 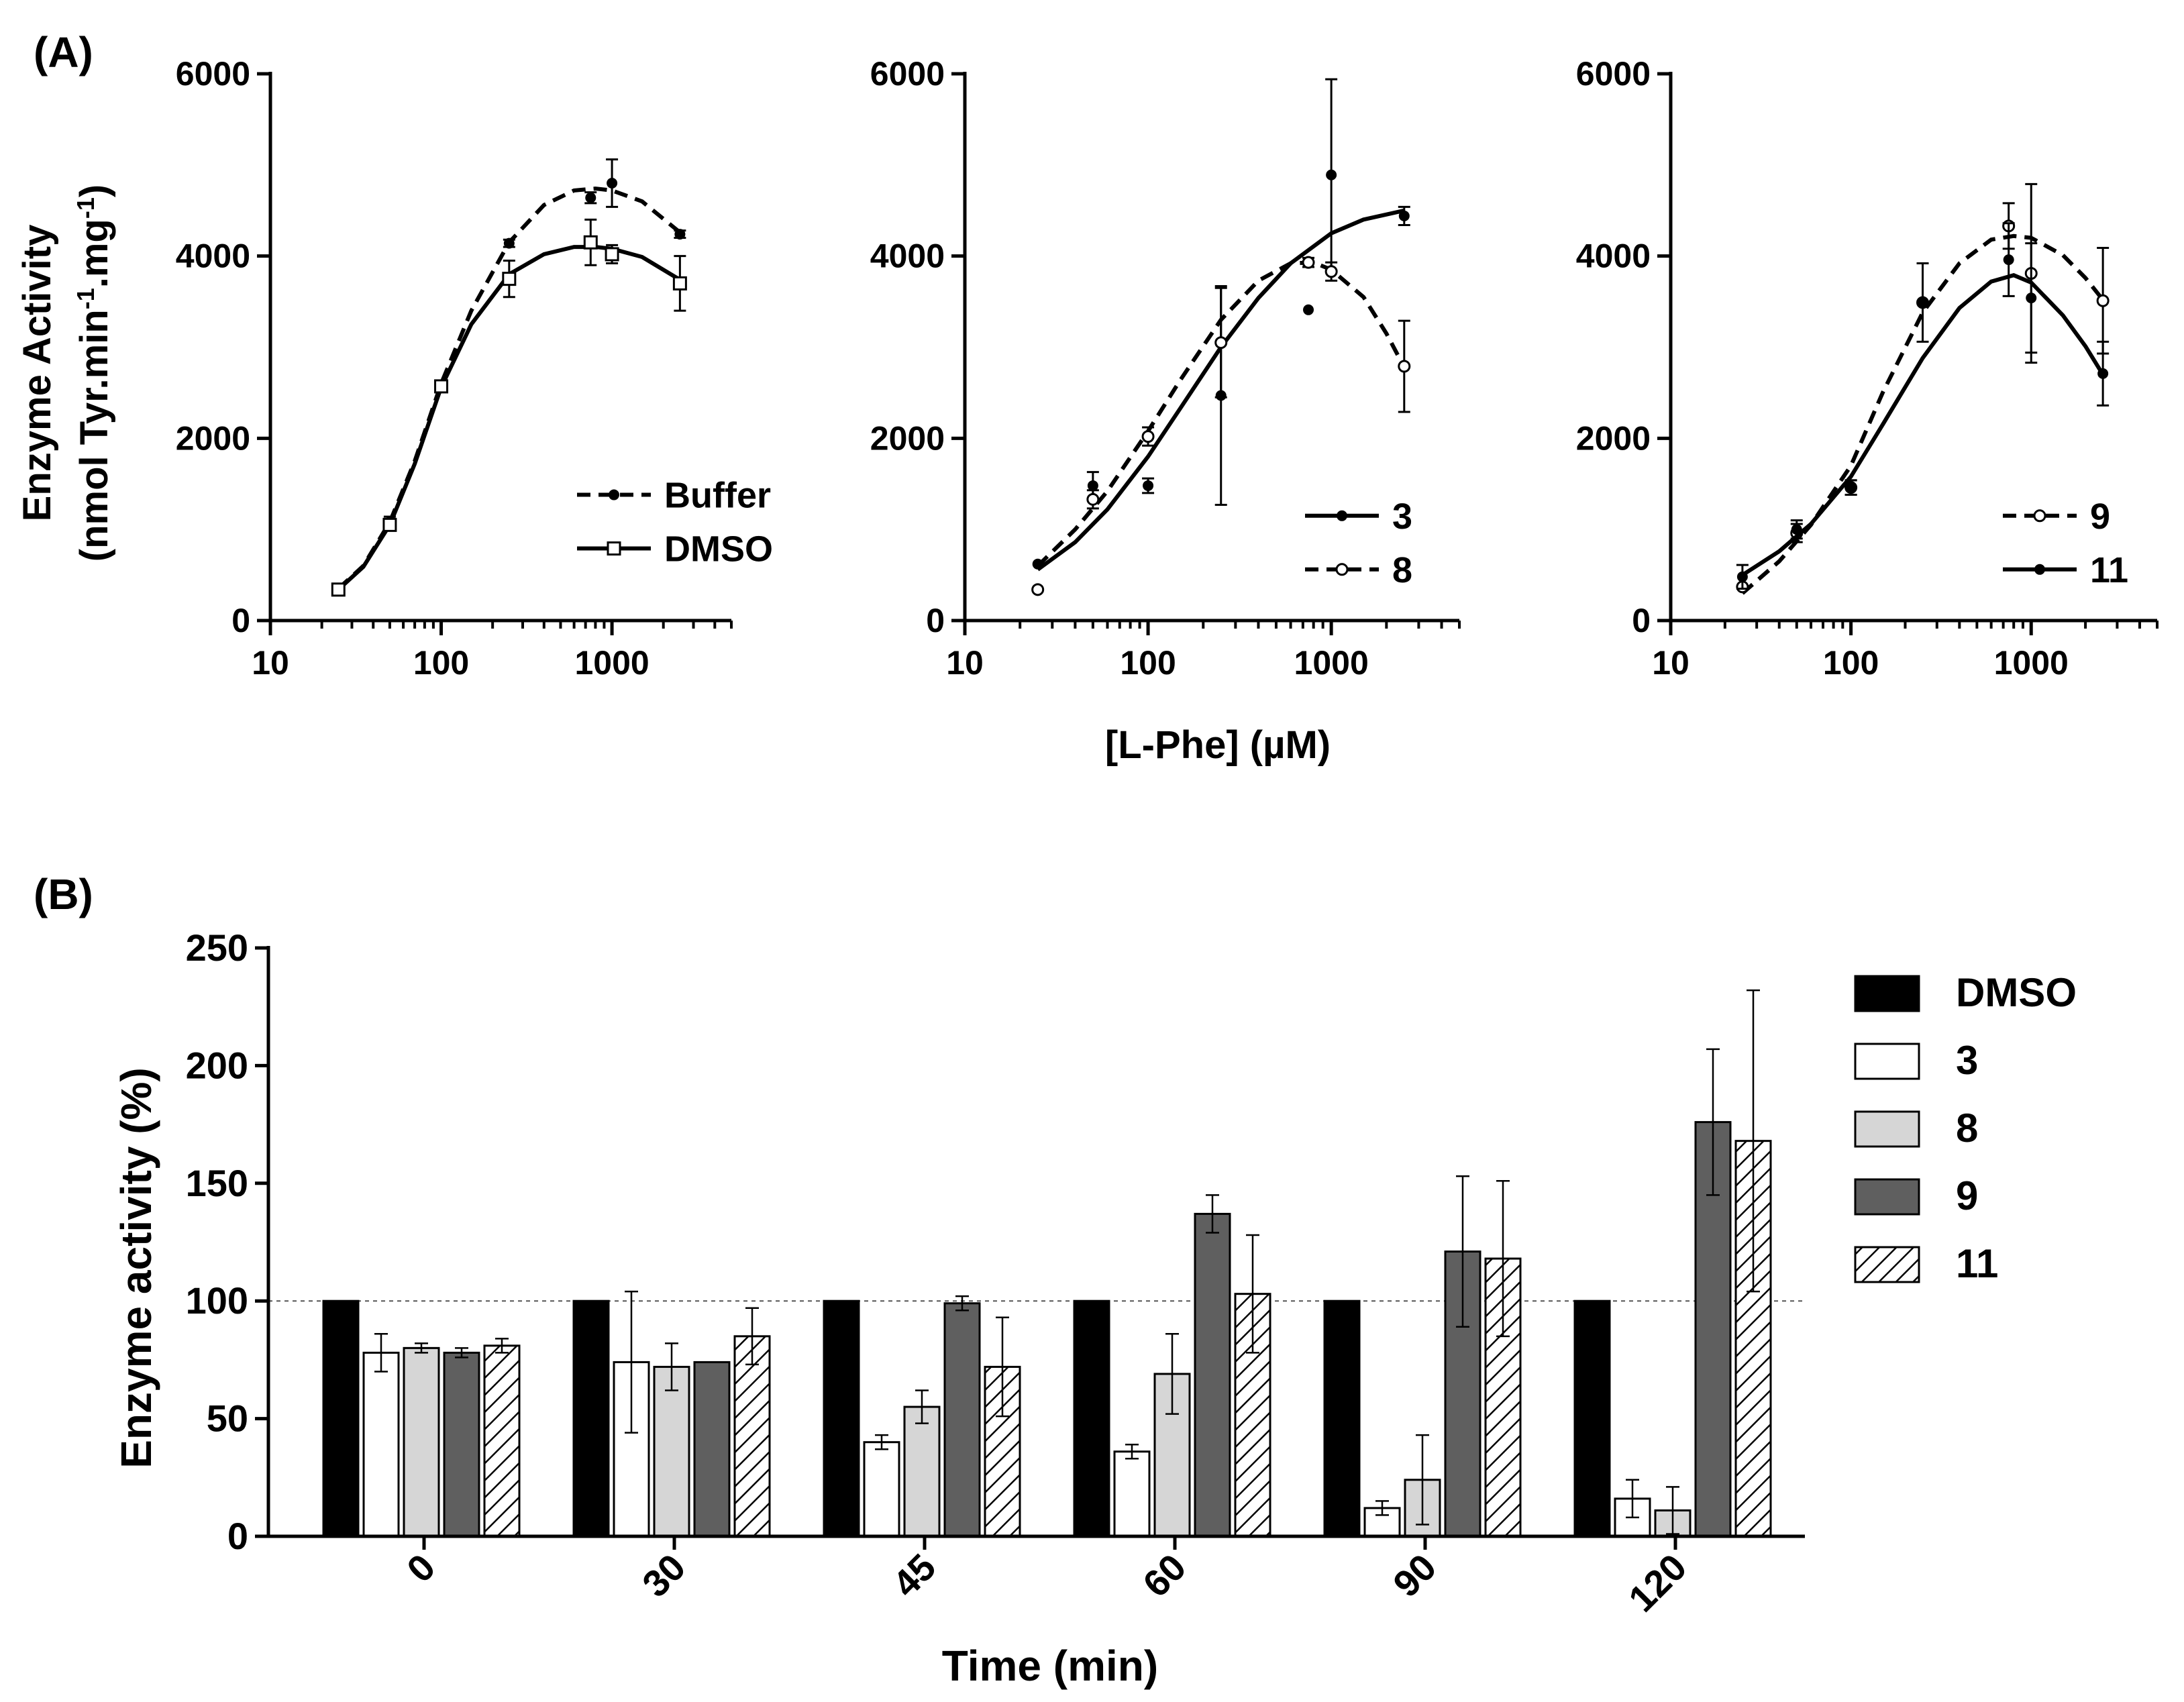 What do you see at coordinates (421, 1568) in the screenshot?
I see `x-category-label: 0` at bounding box center [421, 1568].